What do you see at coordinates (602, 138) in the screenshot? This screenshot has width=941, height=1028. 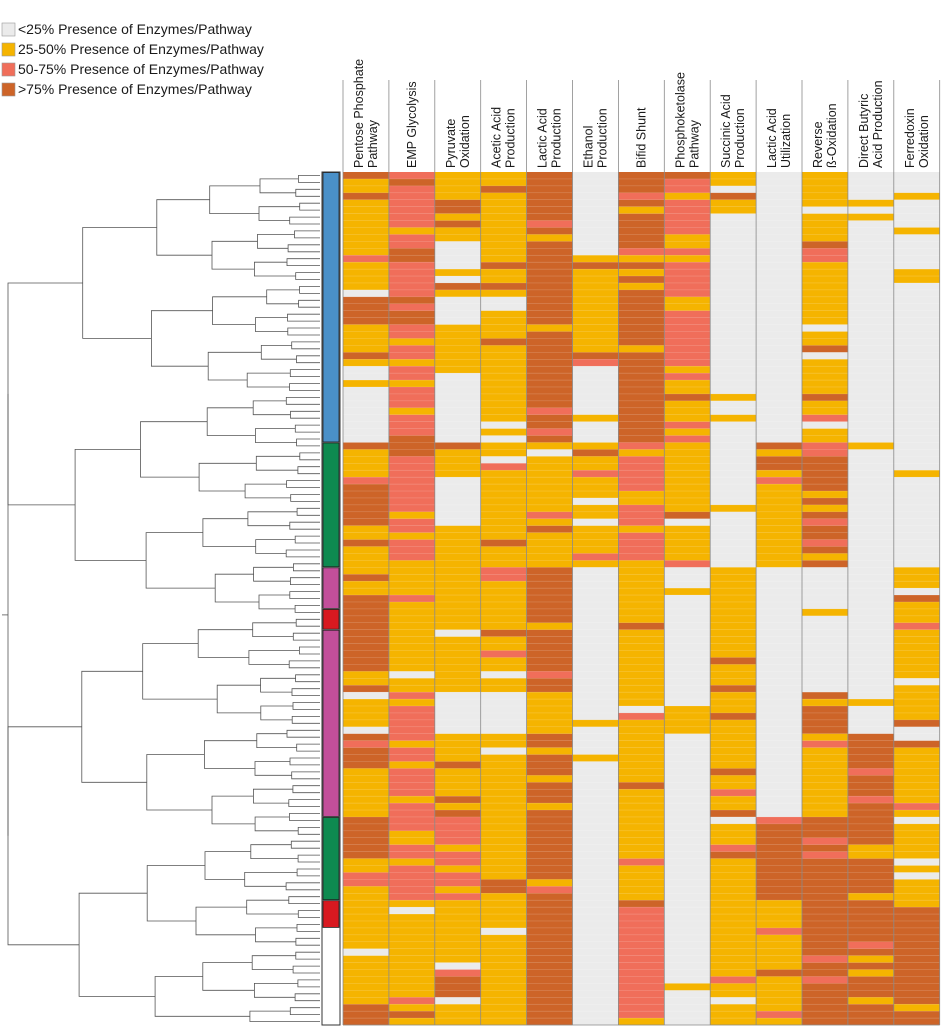 I see `column-label: Production` at bounding box center [602, 138].